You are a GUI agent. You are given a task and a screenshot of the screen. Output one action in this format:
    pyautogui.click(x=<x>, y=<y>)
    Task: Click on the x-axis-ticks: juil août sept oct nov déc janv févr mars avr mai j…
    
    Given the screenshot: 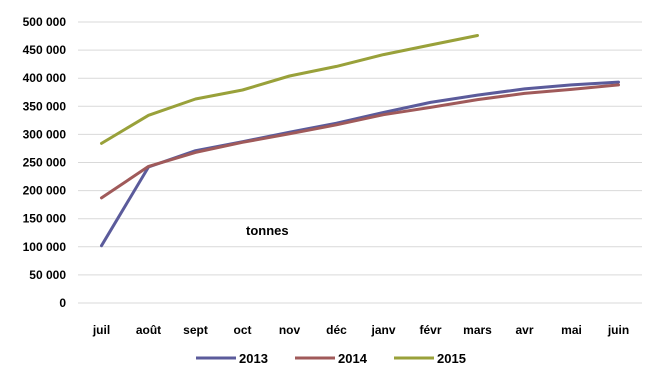 What is the action you would take?
    pyautogui.click(x=360, y=330)
    